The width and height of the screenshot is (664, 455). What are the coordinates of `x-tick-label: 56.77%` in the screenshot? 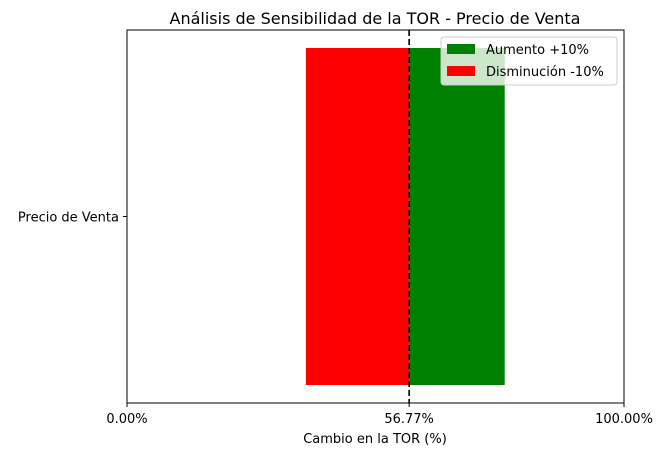 It's located at (409, 419).